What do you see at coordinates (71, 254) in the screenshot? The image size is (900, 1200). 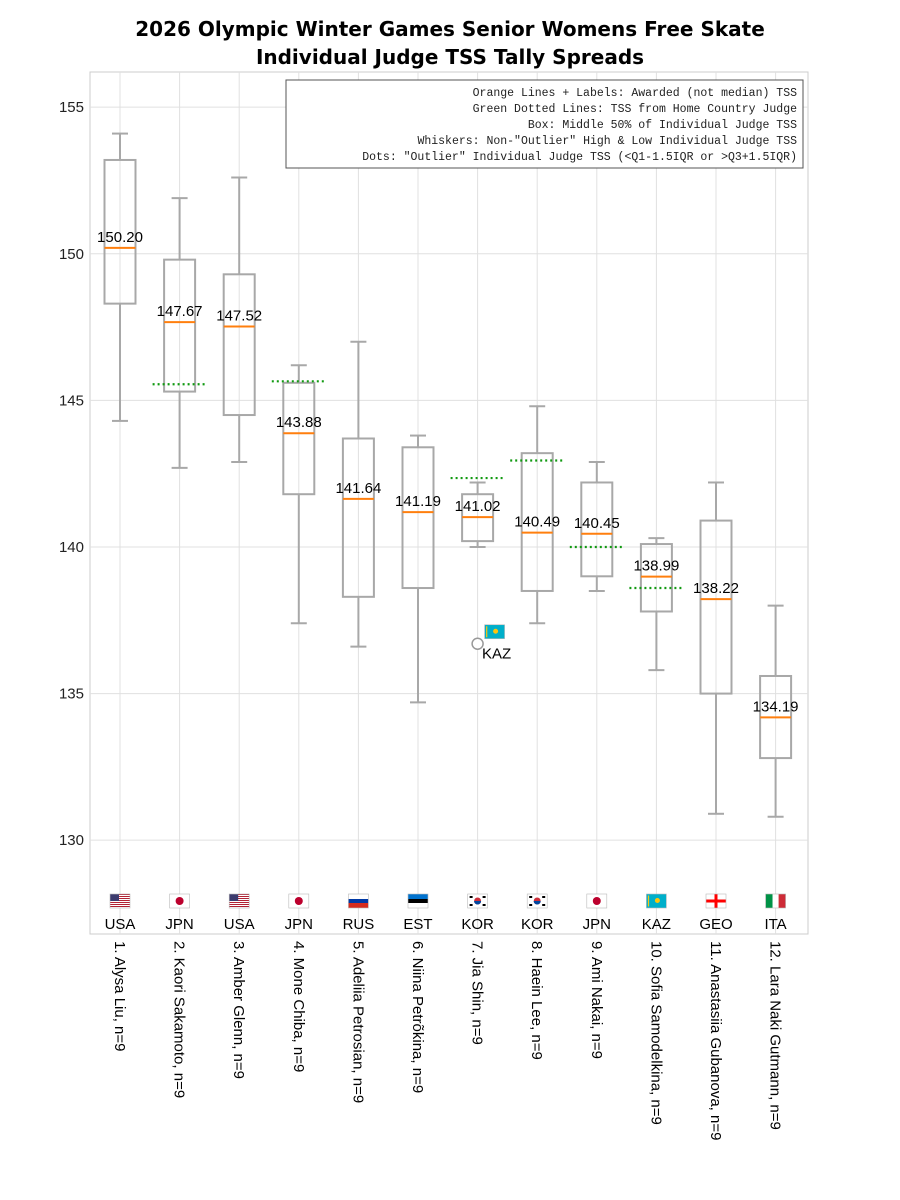 I see `y-tick-label: 150` at bounding box center [71, 254].